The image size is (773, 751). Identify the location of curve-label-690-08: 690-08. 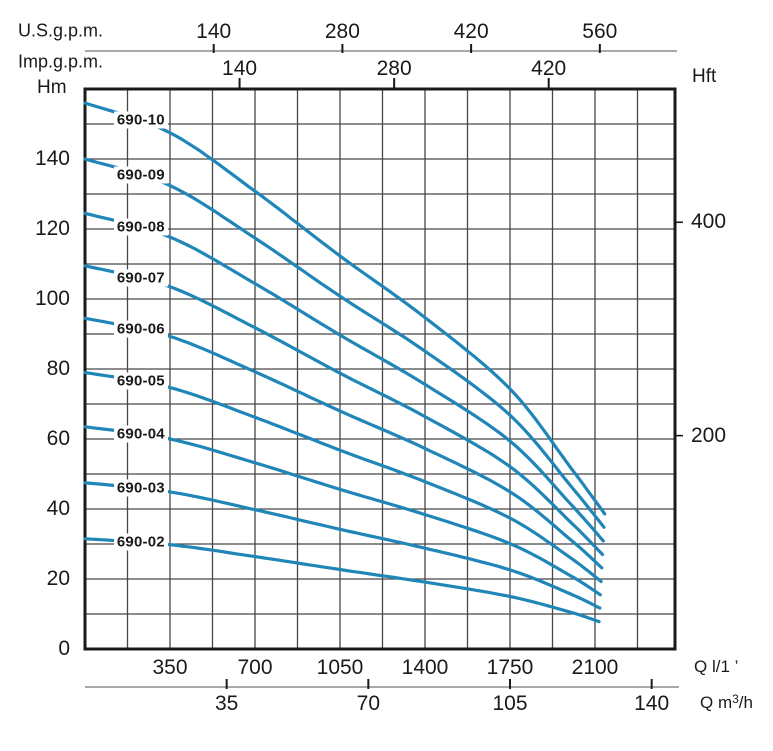
(140, 227).